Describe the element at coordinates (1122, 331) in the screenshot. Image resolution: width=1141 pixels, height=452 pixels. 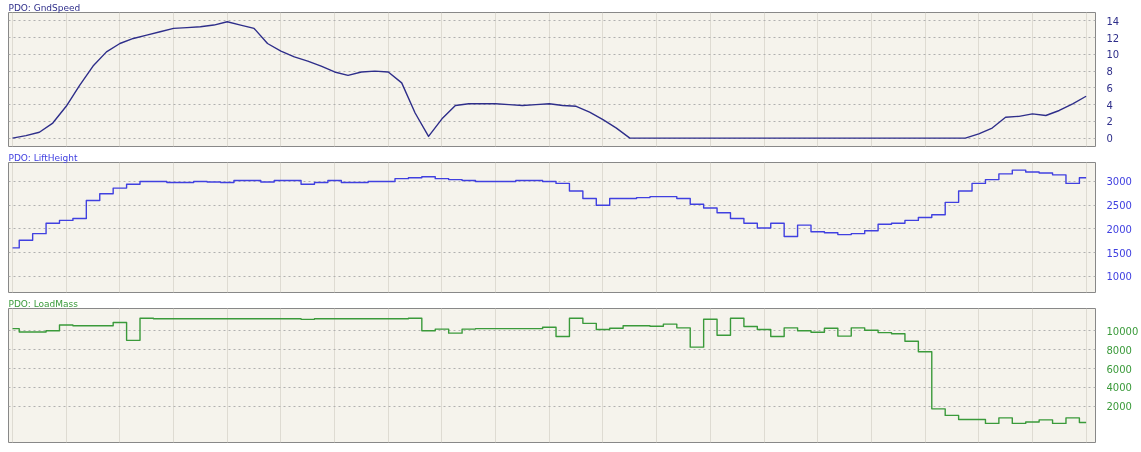
I see `y-tick-label: 10000` at that location.